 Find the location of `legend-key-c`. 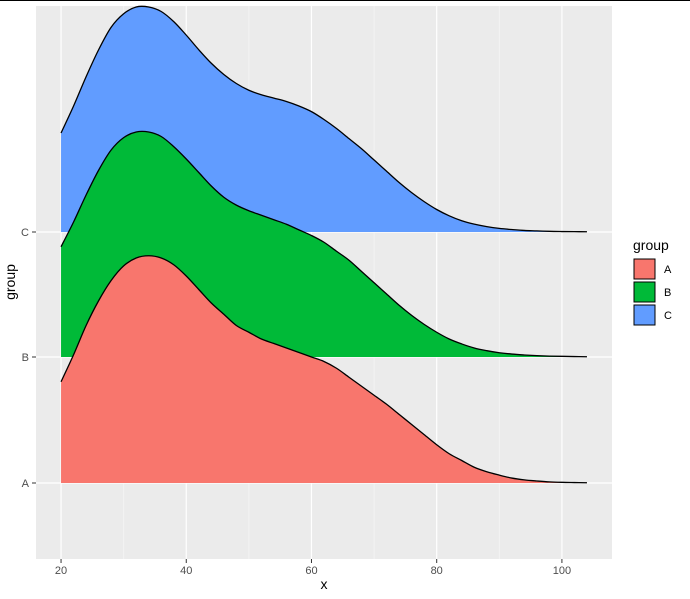

legend-key-c is located at coordinates (644, 315).